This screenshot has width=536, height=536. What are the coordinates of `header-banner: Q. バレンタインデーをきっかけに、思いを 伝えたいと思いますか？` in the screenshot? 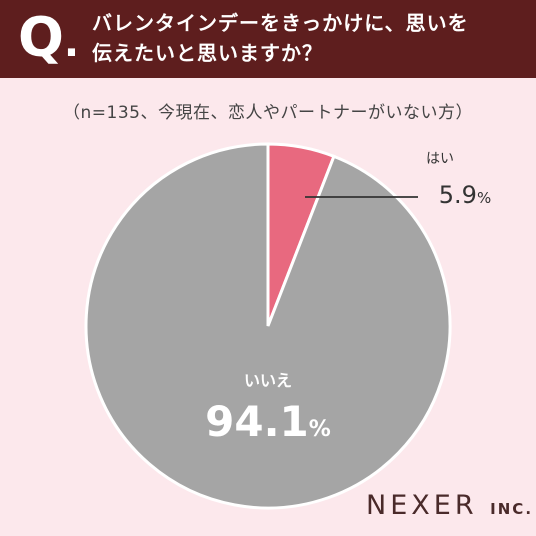 It's located at (268, 39).